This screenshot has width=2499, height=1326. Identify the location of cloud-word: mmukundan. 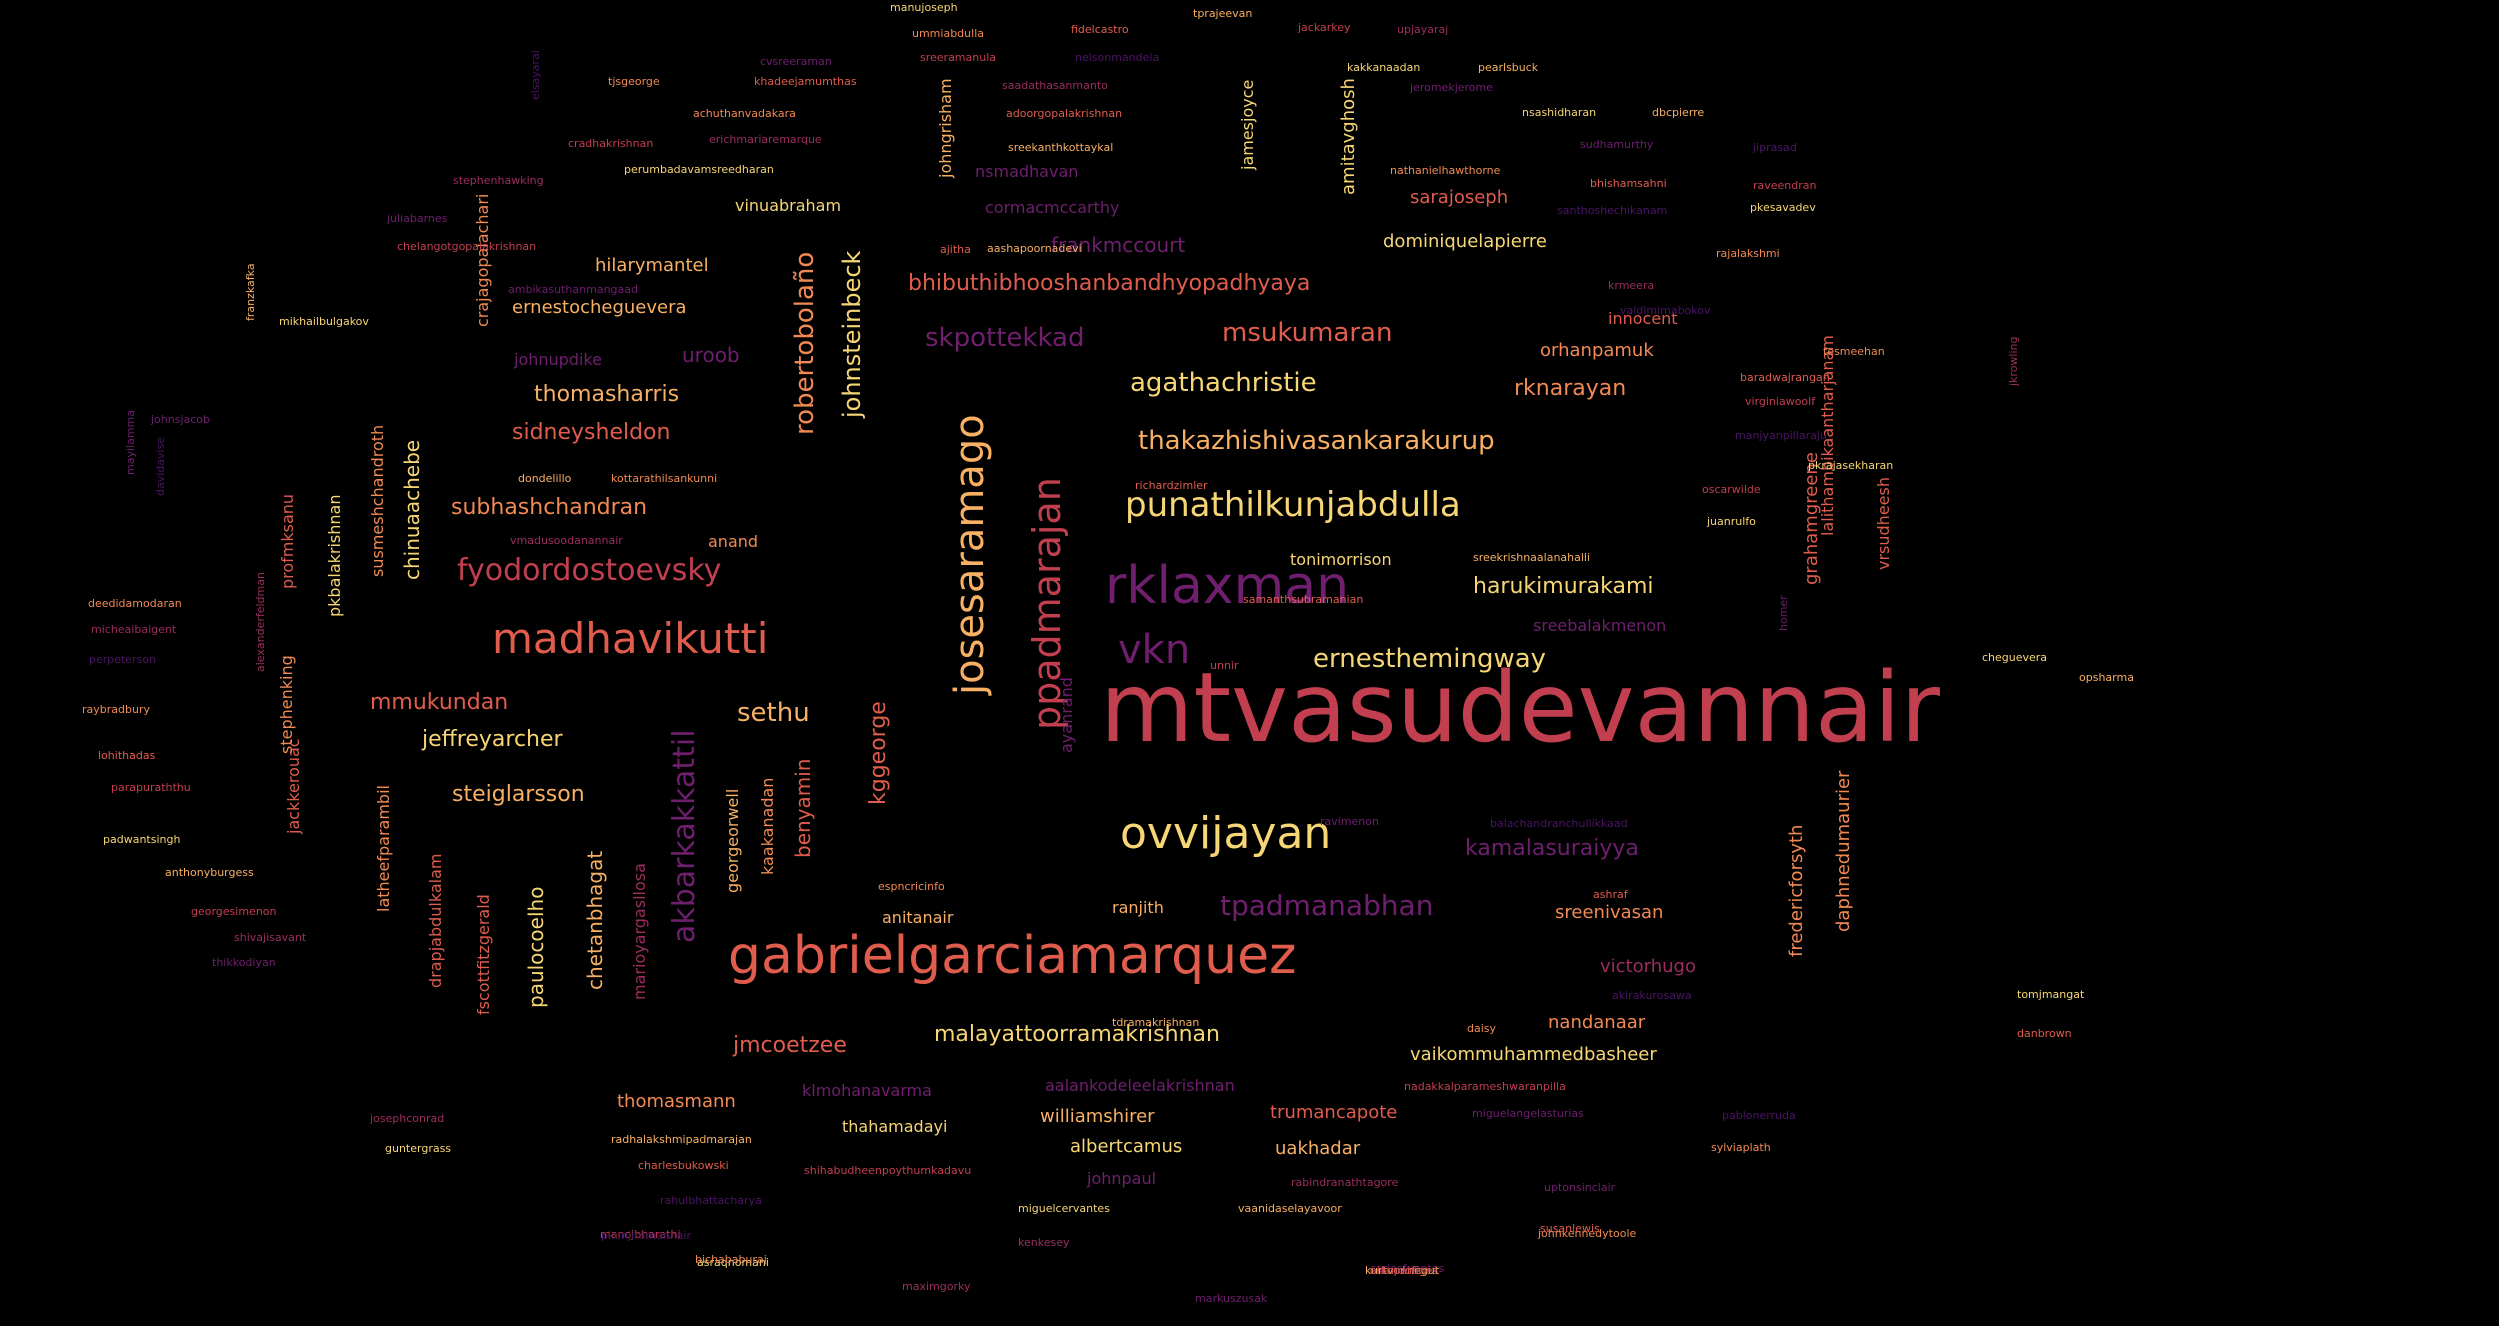
(439, 702).